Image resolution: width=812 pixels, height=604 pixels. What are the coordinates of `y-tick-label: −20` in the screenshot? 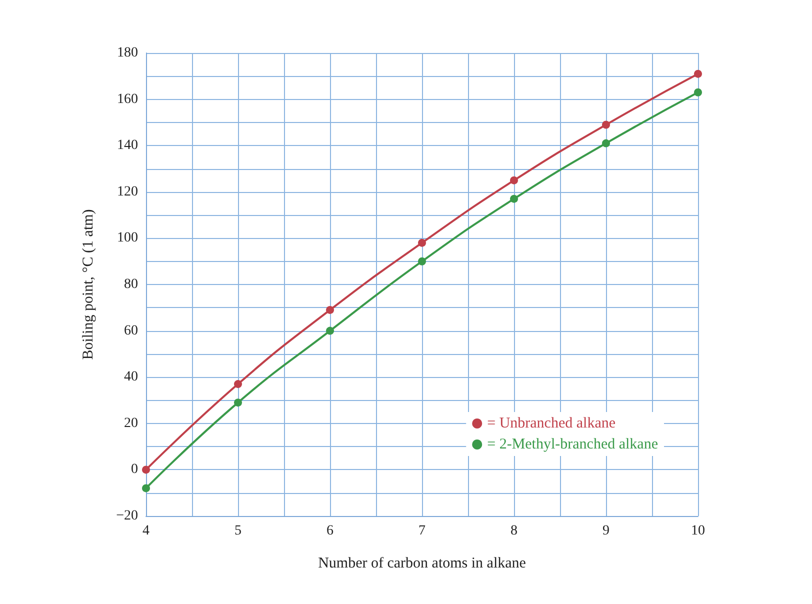 It's located at (127, 516).